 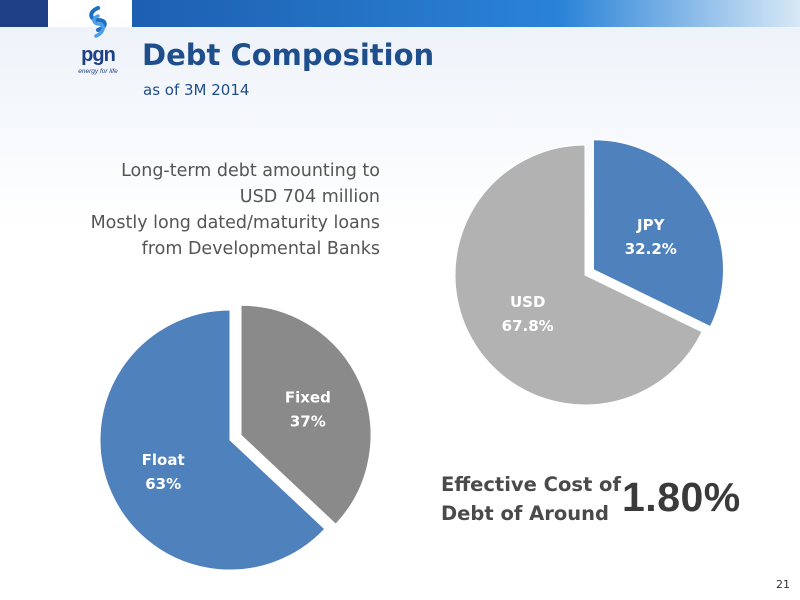 What do you see at coordinates (681, 497) in the screenshot?
I see `effective-cost-value: 1.80%` at bounding box center [681, 497].